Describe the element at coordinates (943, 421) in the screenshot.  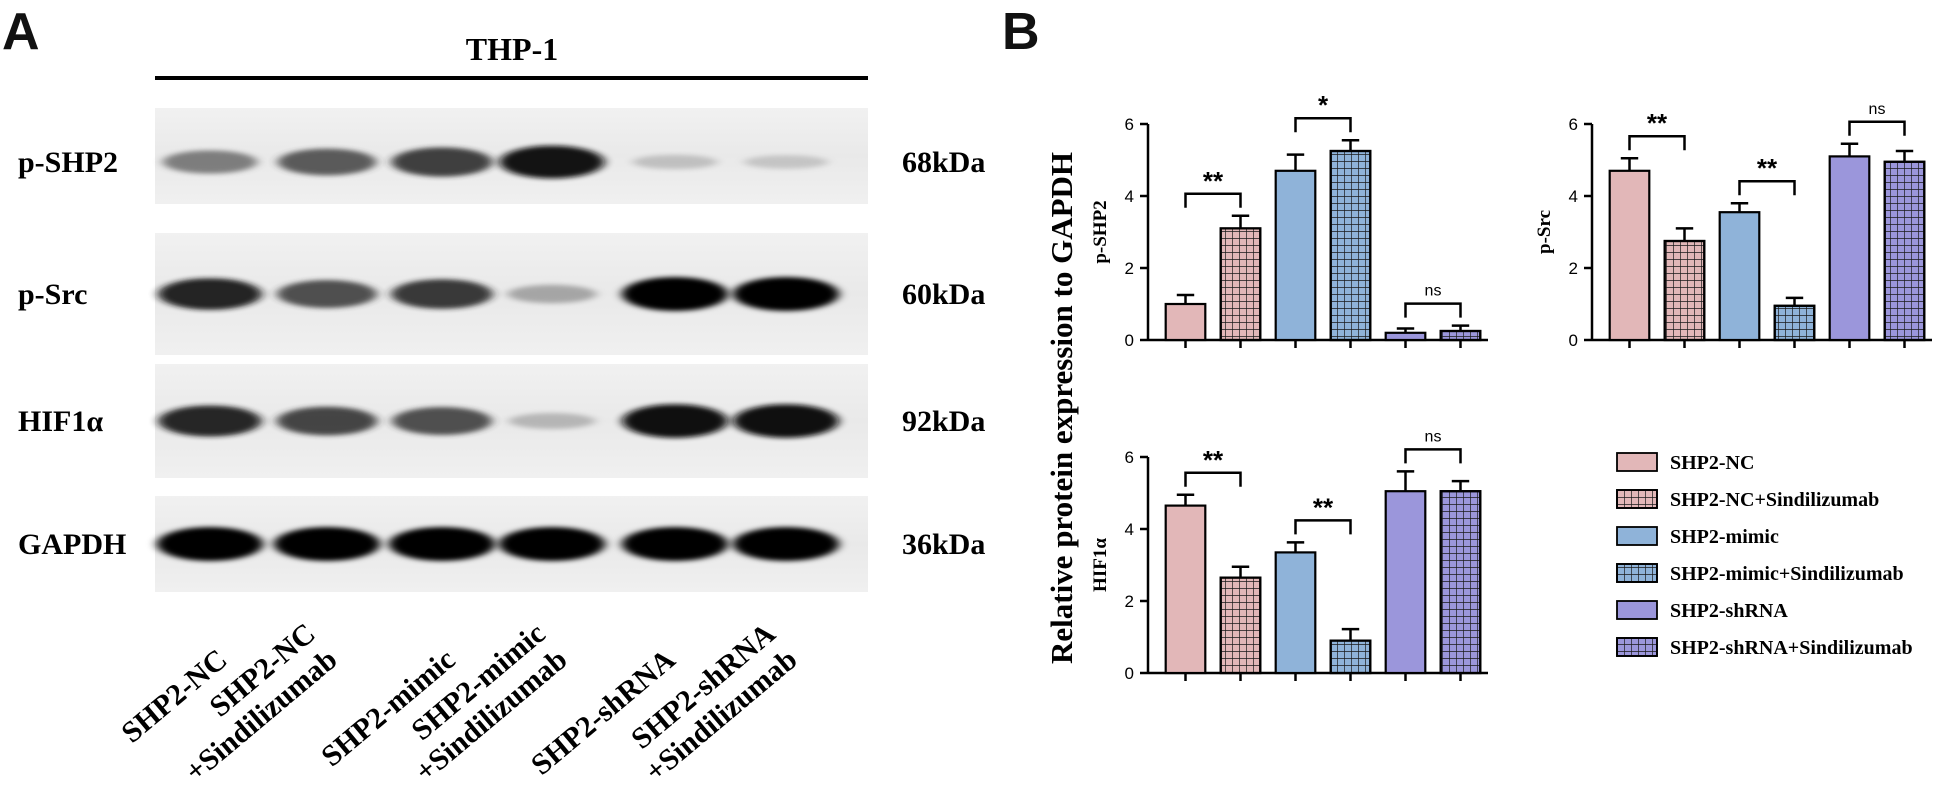
I see `molecular-weight-label: 92kDa` at that location.